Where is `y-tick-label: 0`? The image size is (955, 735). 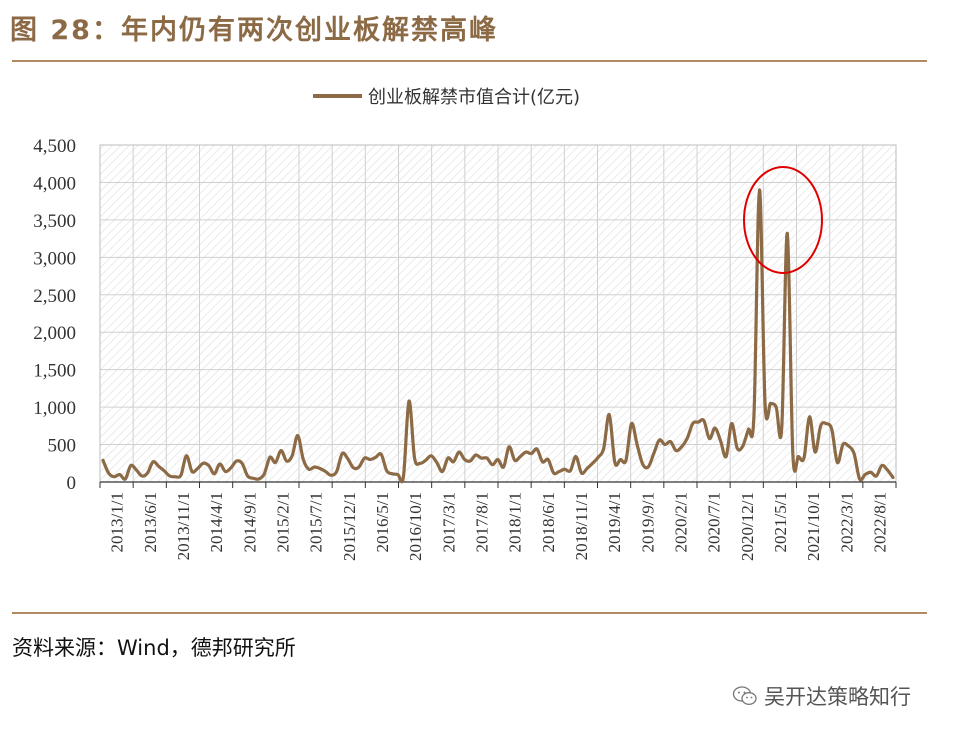 y-tick-label: 0 is located at coordinates (72, 483).